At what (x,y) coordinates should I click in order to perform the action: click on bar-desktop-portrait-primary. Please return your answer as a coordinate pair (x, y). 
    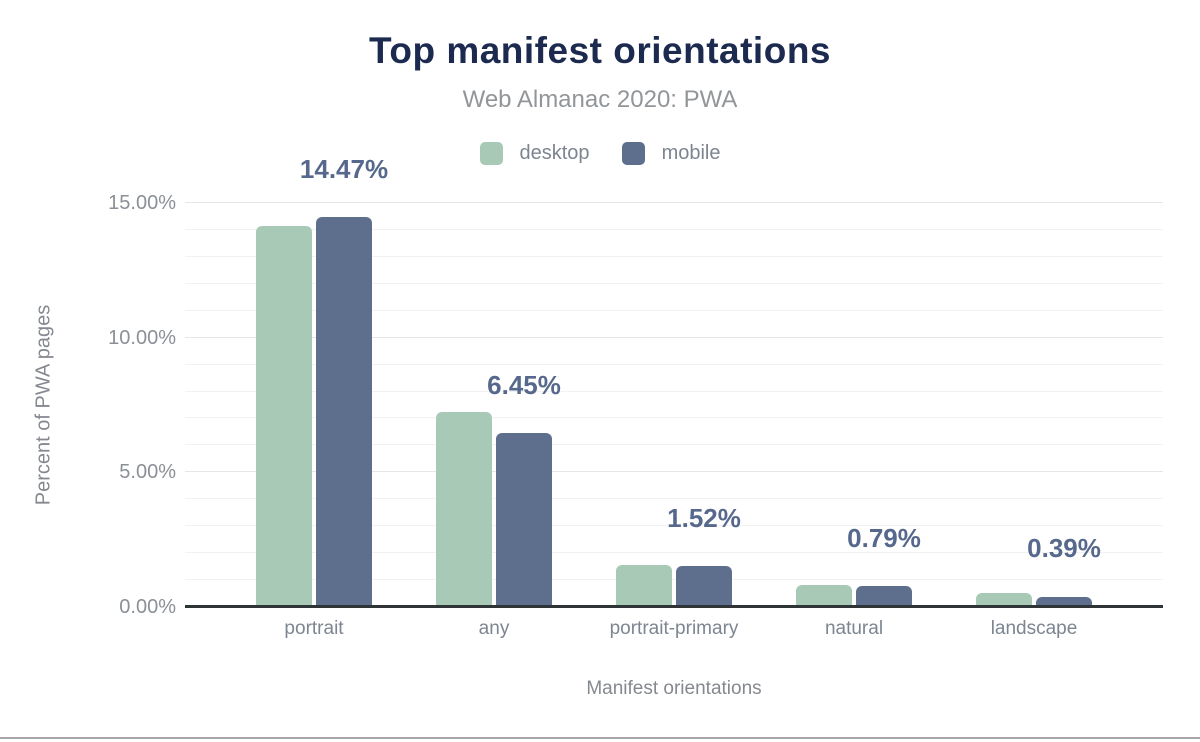
    Looking at the image, I should click on (644, 585).